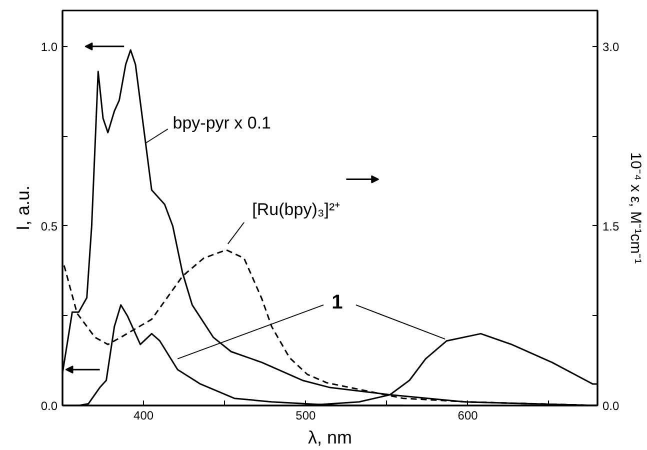 The image size is (647, 450). I want to click on y2-tick-label: 0.0, so click(611, 406).